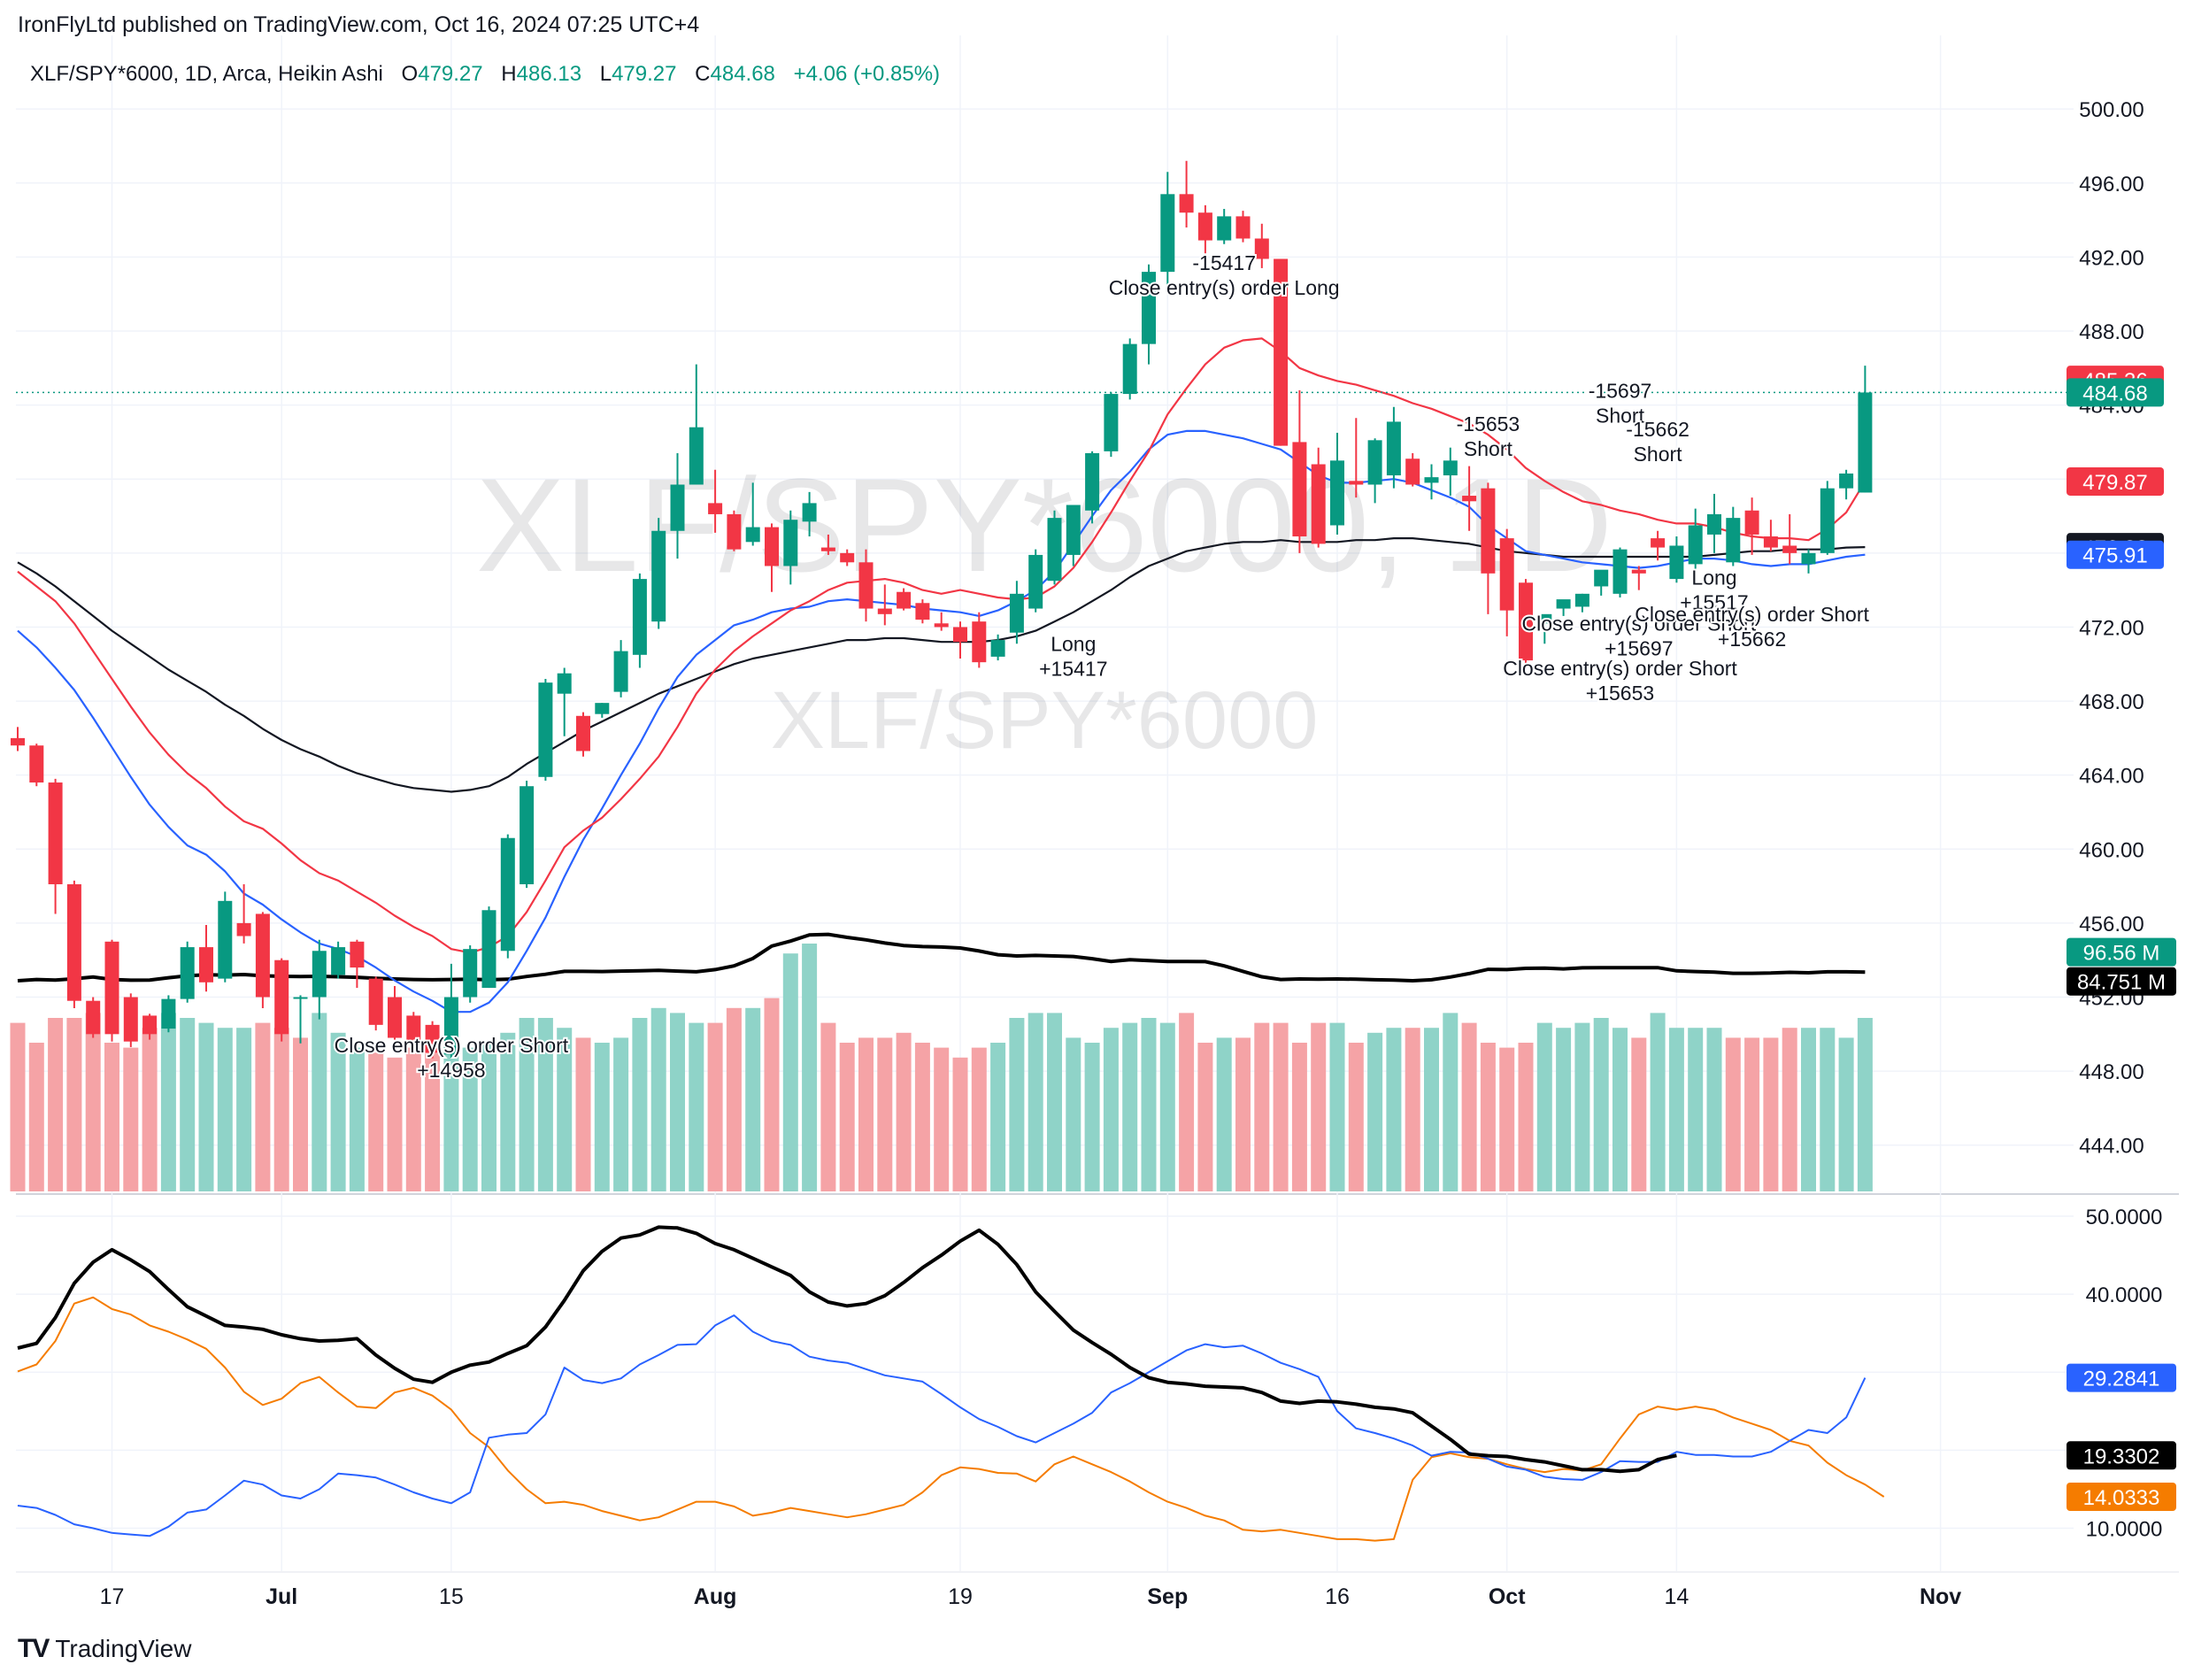 This screenshot has width=2209, height=1680. What do you see at coordinates (2111, 332) in the screenshot?
I see `y-tick-label: 488.00` at bounding box center [2111, 332].